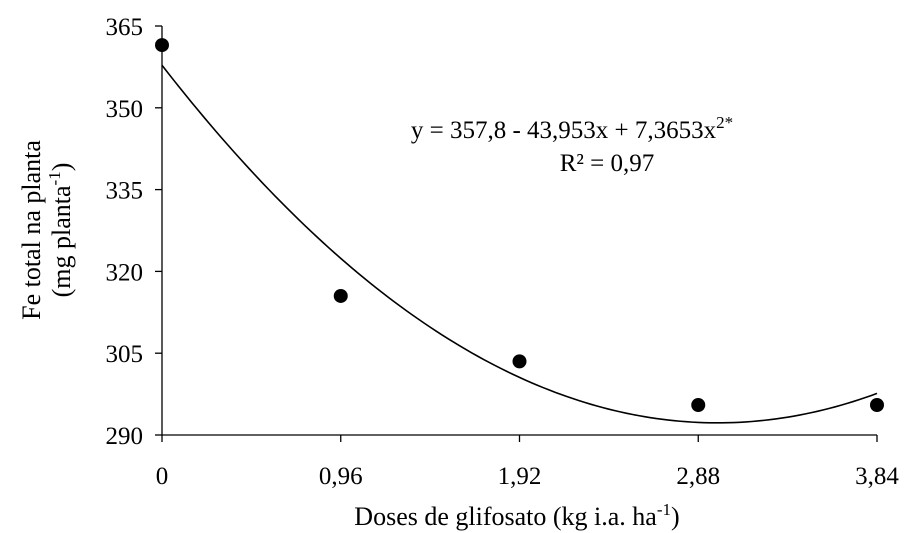  I want to click on y-axis-title-line2: (mg planta-1), so click(60, 230).